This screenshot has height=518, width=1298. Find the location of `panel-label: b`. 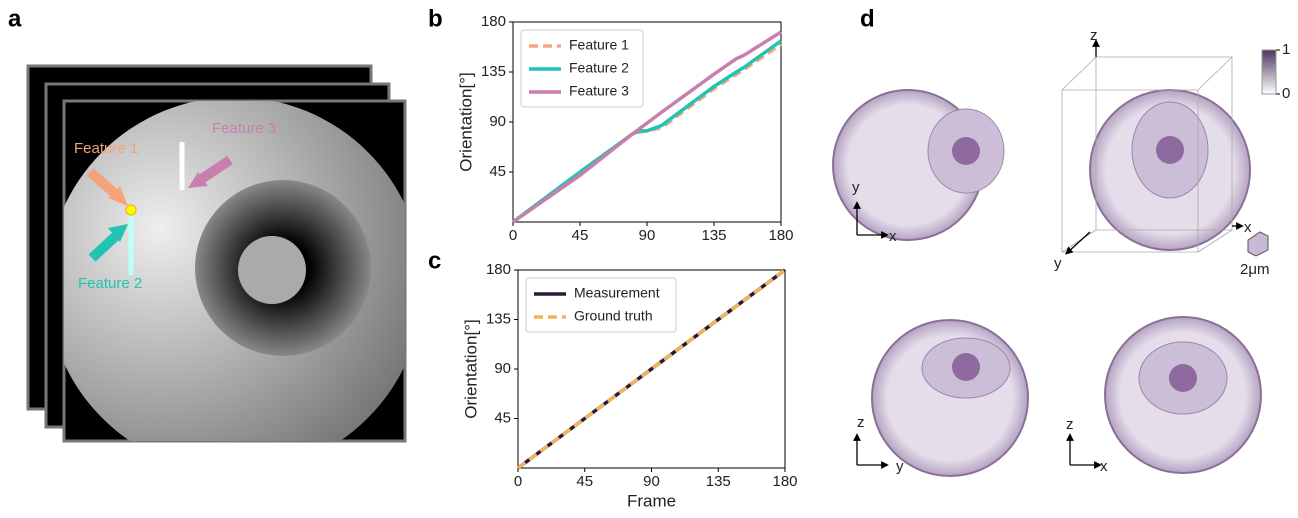

panel-label: b is located at coordinates (435, 18).